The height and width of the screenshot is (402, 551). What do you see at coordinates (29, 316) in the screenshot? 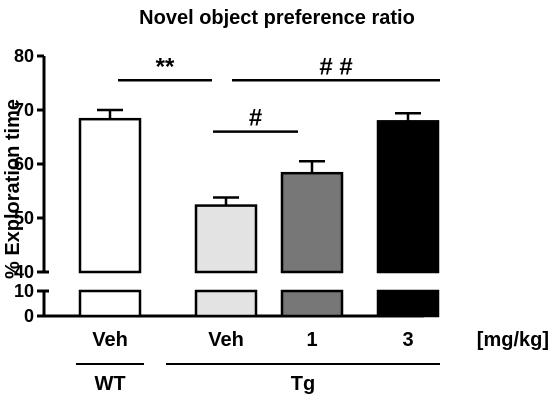
I see `y-tick-label: 0` at bounding box center [29, 316].